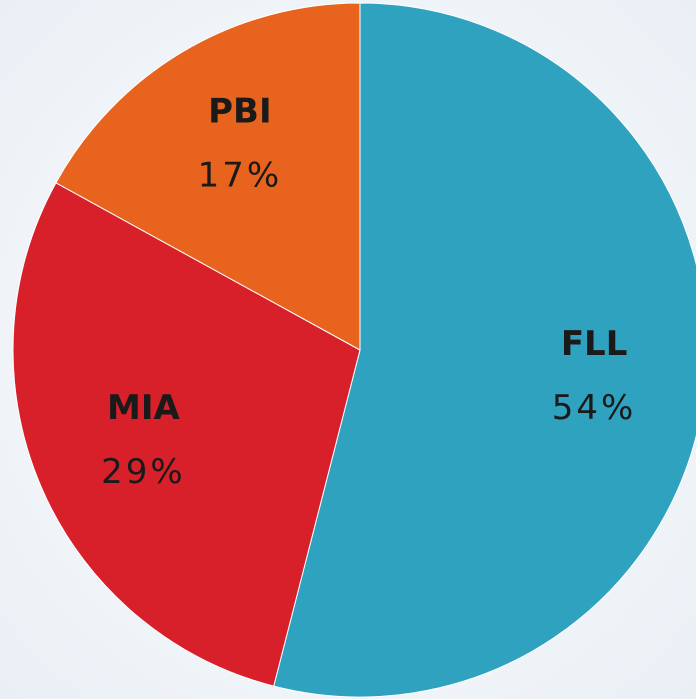 This screenshot has width=696, height=699. Describe the element at coordinates (143, 472) in the screenshot. I see `slice-value-label: 29%` at that location.